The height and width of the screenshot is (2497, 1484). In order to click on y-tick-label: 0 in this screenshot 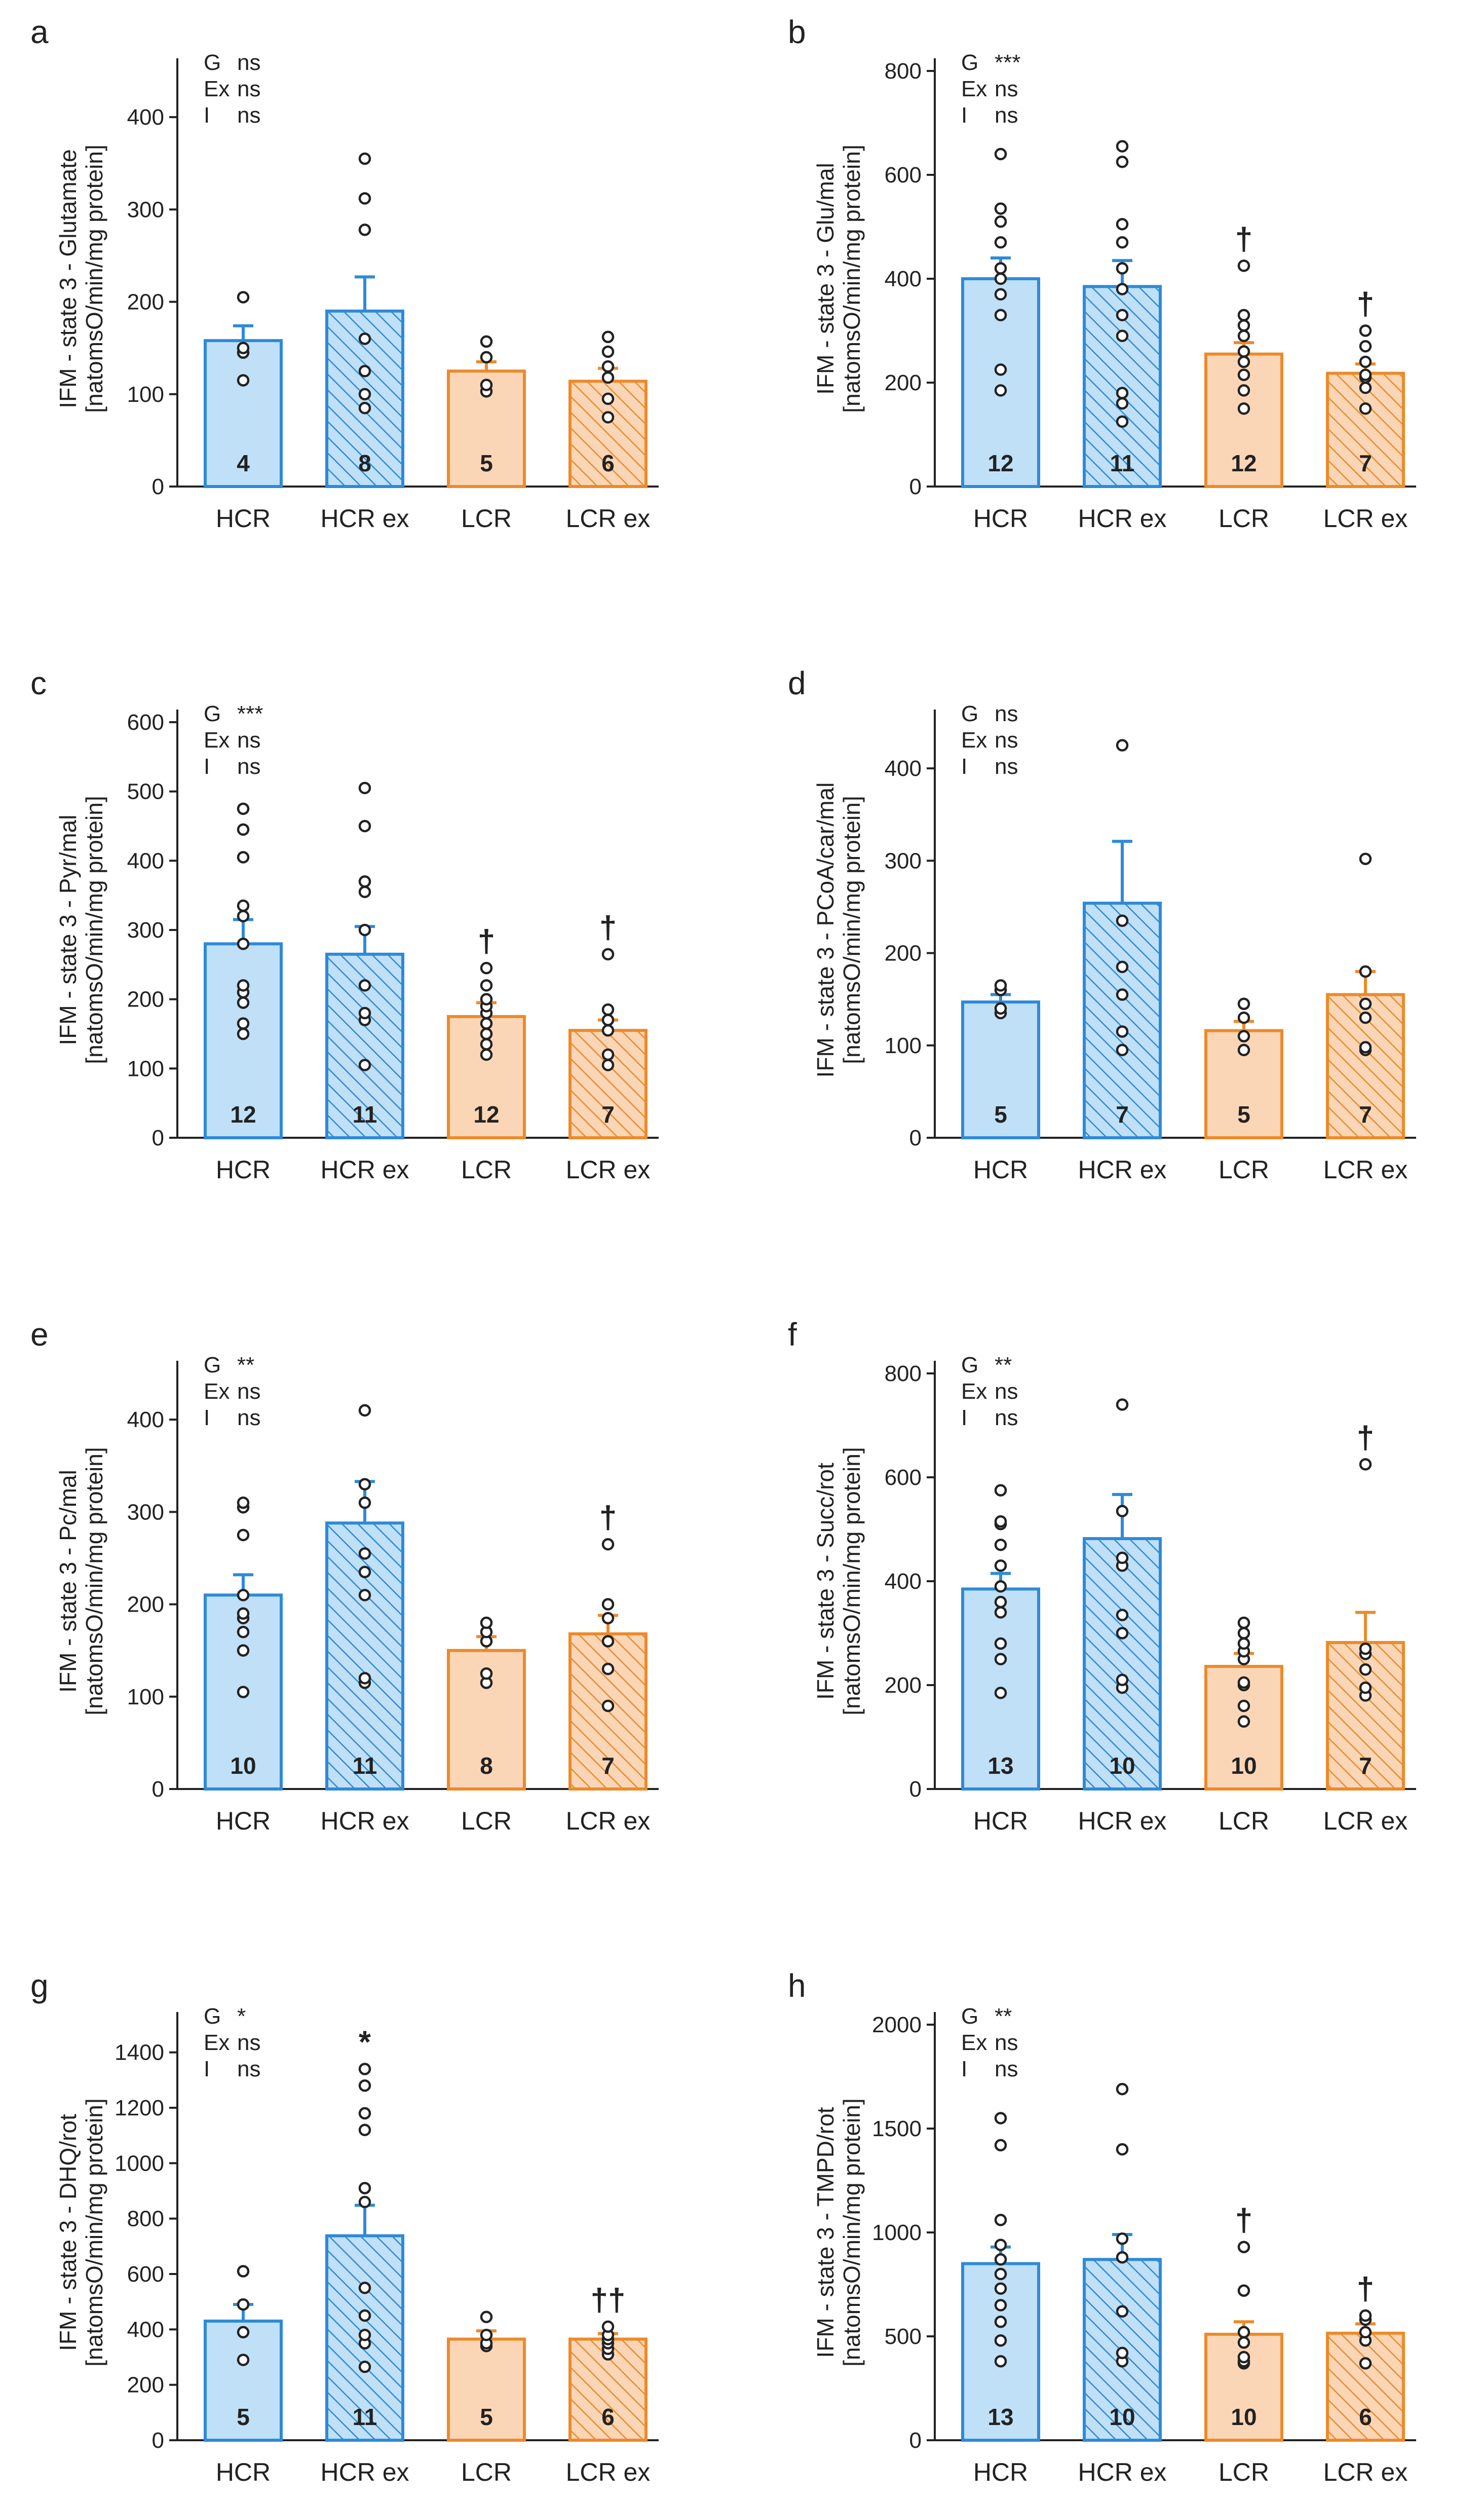, I will do `click(158, 1138)`.